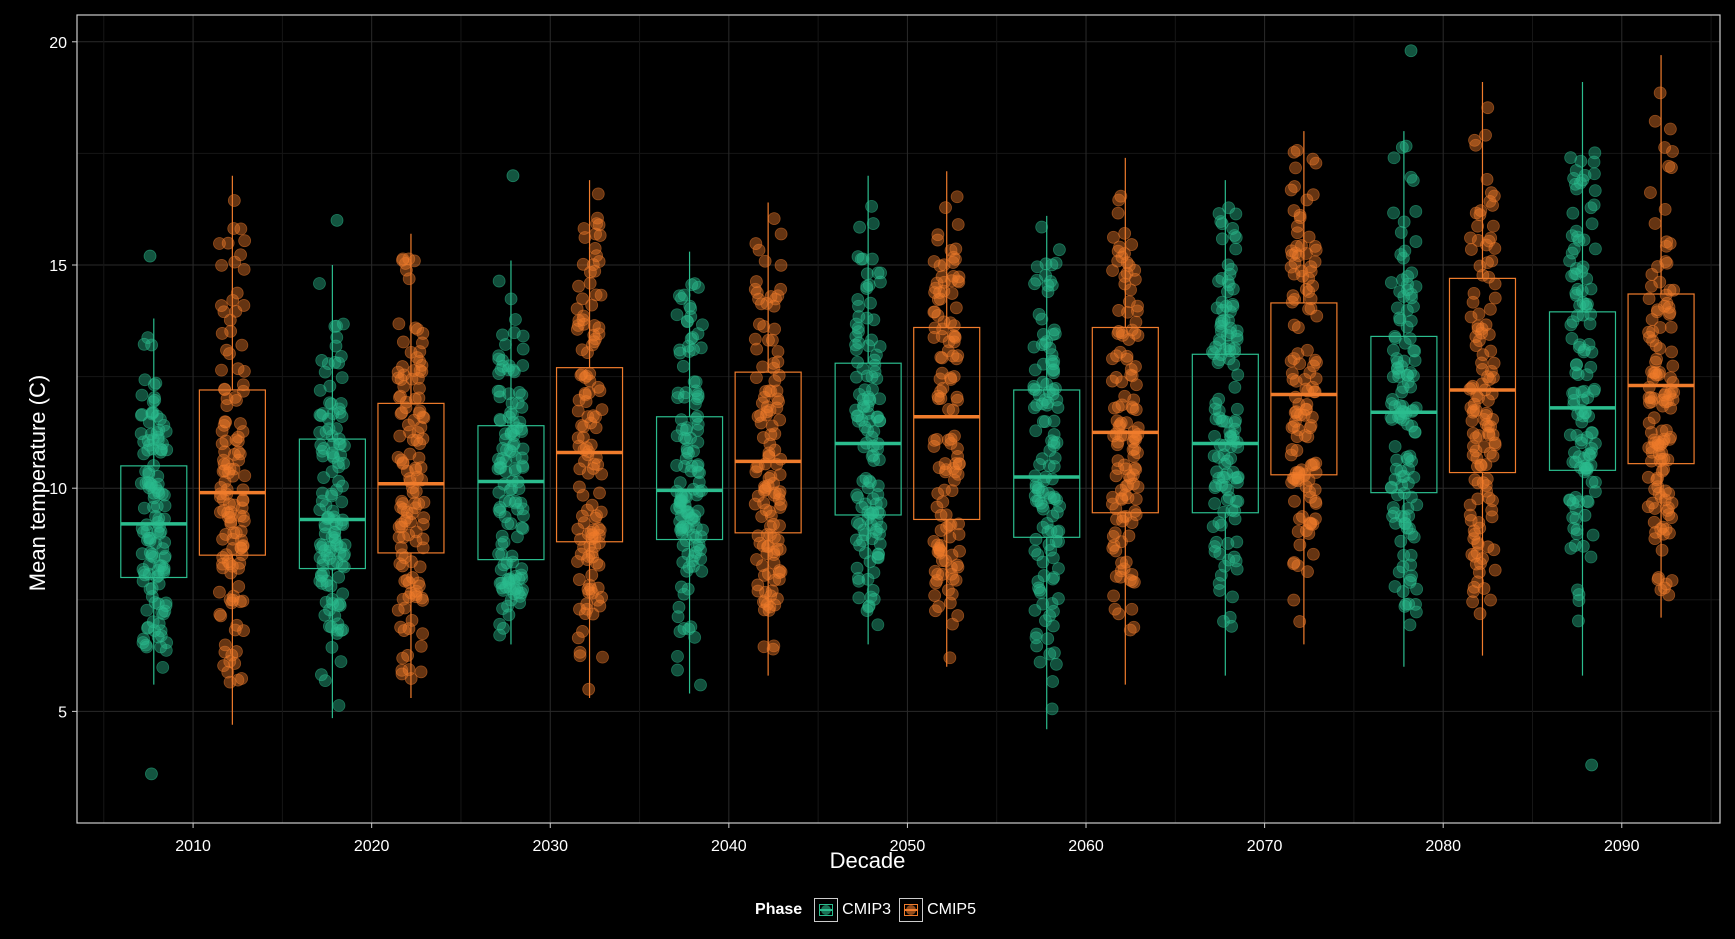  What do you see at coordinates (826, 910) in the screenshot?
I see `legend-key-cmip3` at bounding box center [826, 910].